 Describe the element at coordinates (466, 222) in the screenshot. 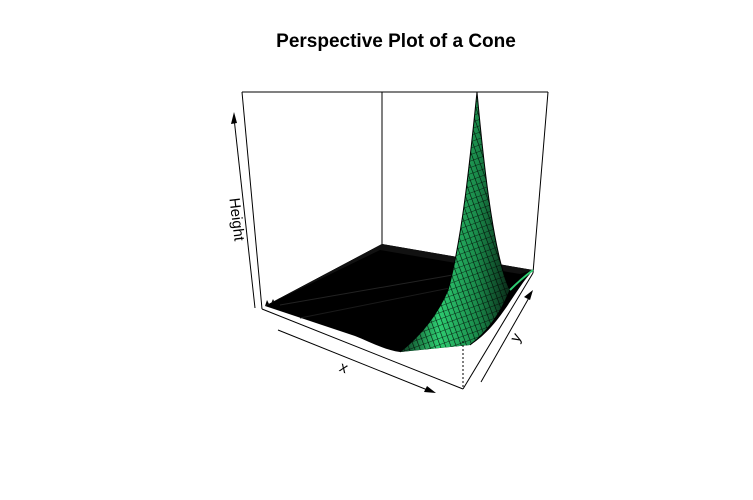

I see `surface-cone` at that location.